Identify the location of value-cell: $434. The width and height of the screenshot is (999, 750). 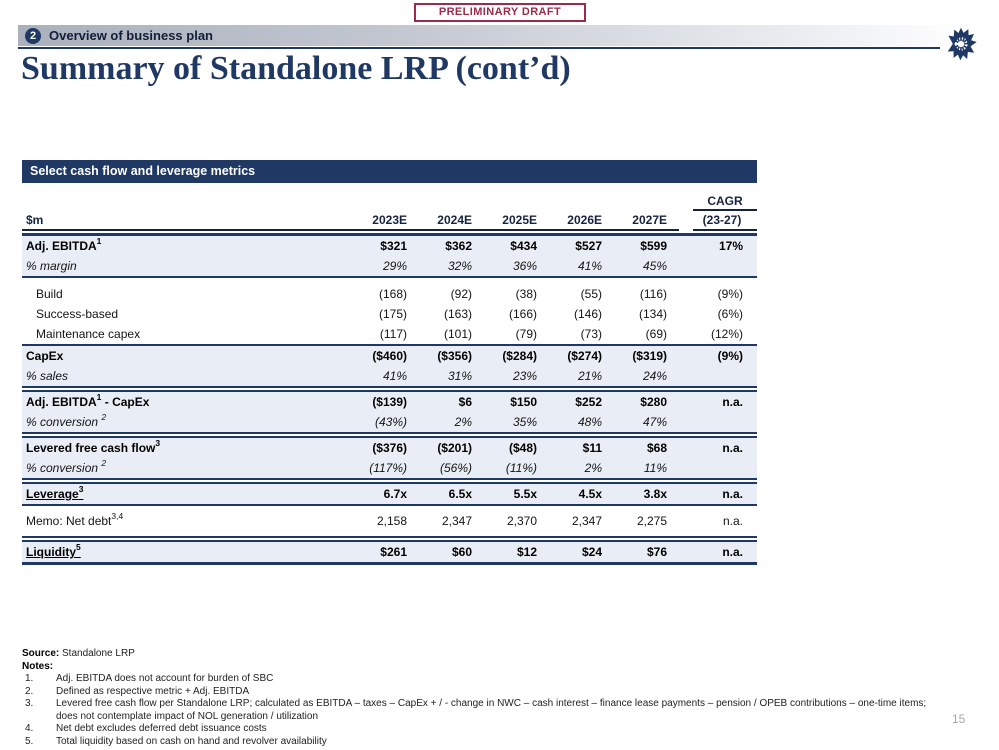
(523, 246).